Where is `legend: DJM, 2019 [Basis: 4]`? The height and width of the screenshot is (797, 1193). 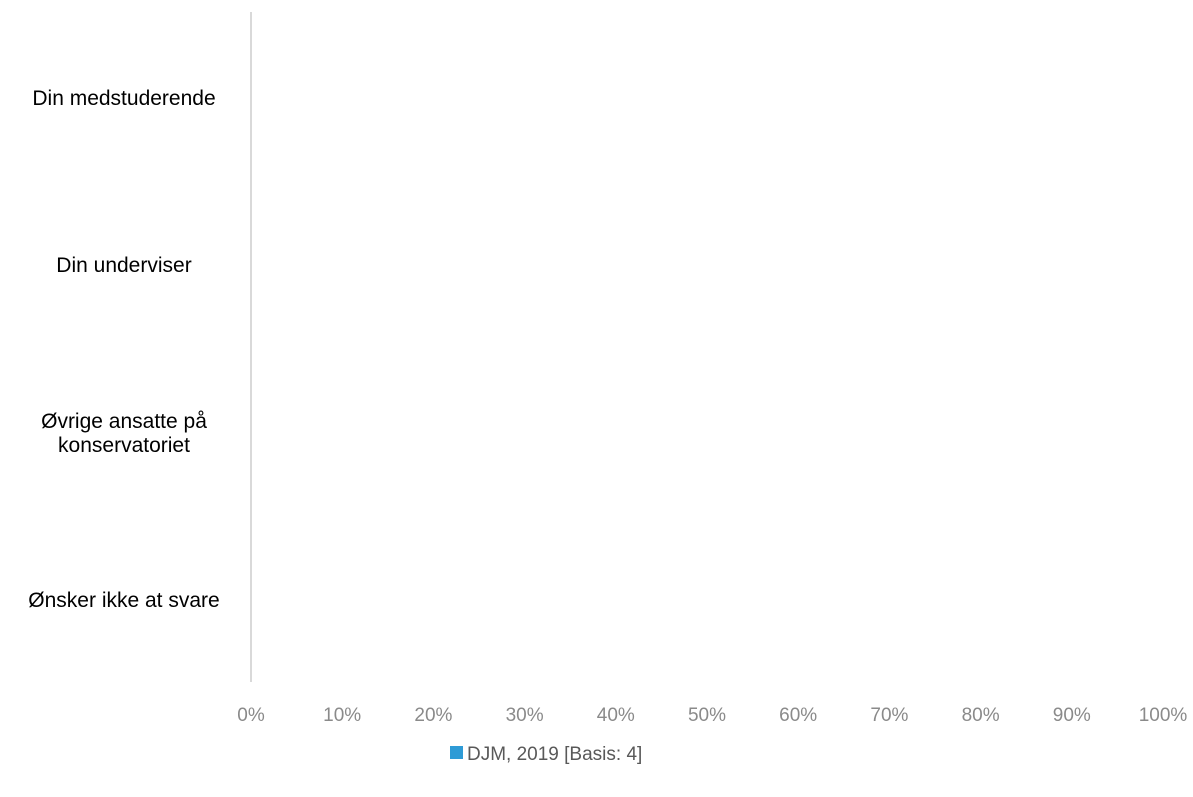
legend: DJM, 2019 [Basis: 4] is located at coordinates (546, 754).